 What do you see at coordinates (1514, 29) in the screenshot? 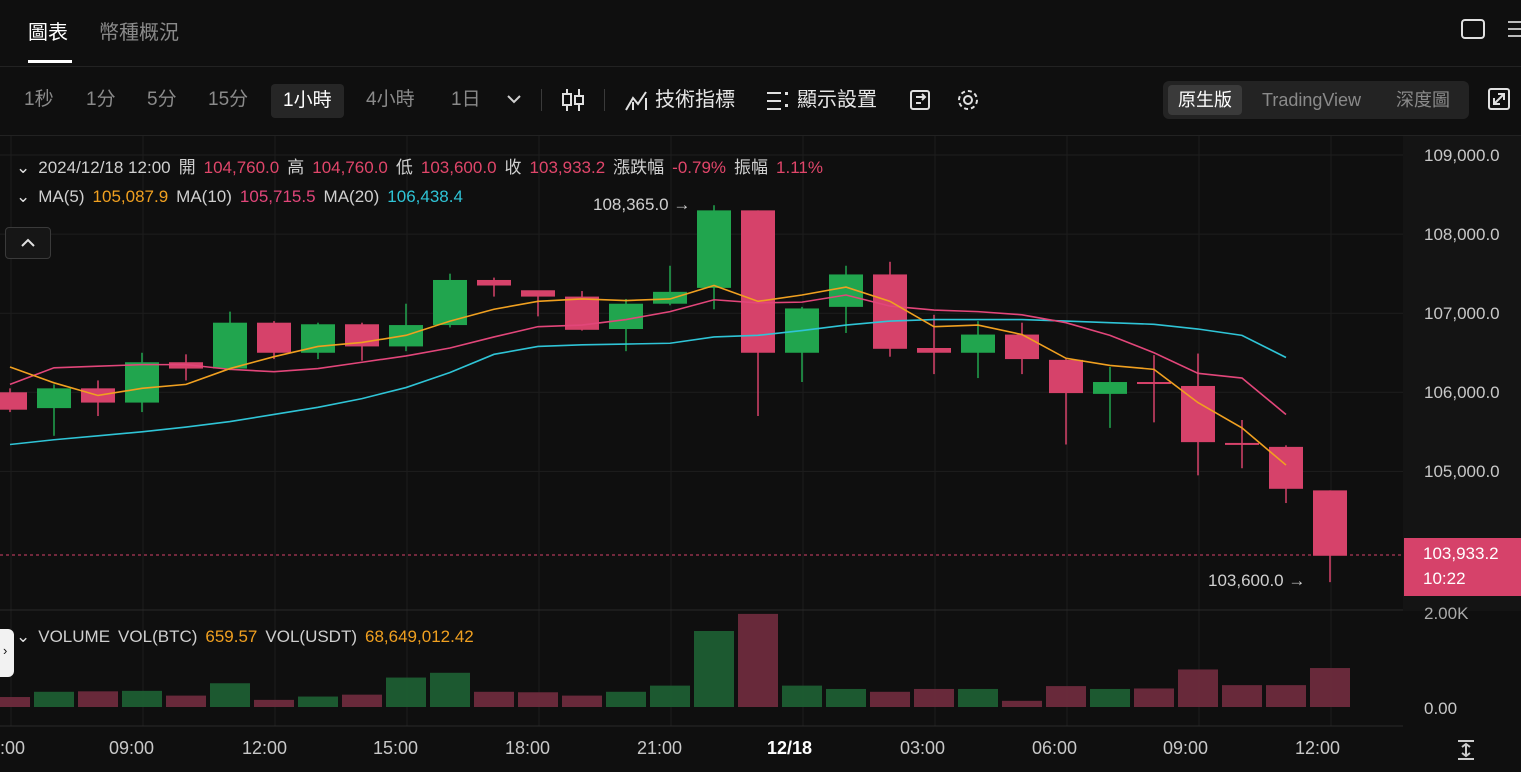
I see `menu-icon` at bounding box center [1514, 29].